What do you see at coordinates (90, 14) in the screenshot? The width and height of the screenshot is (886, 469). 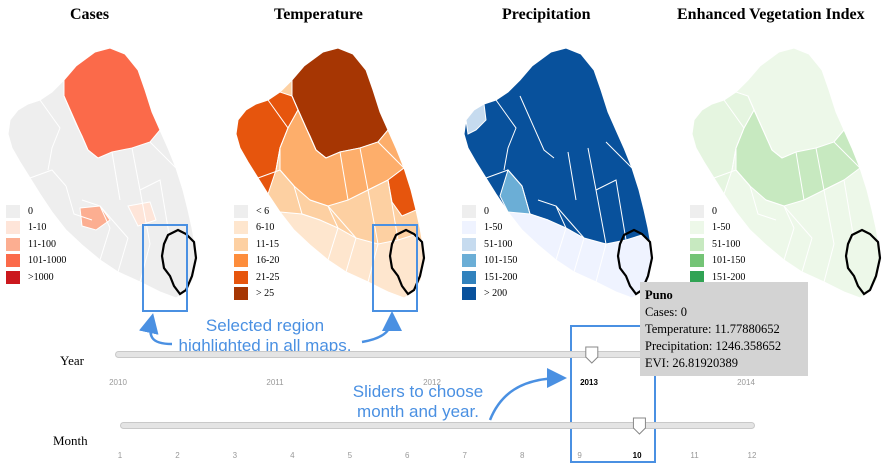 I see `map-title-cases: Cases` at bounding box center [90, 14].